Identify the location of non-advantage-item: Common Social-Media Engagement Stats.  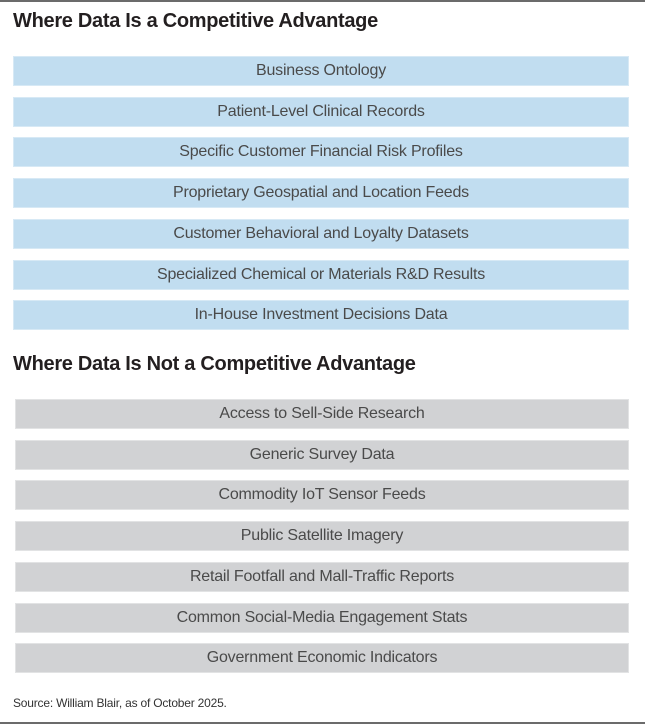
(322, 617).